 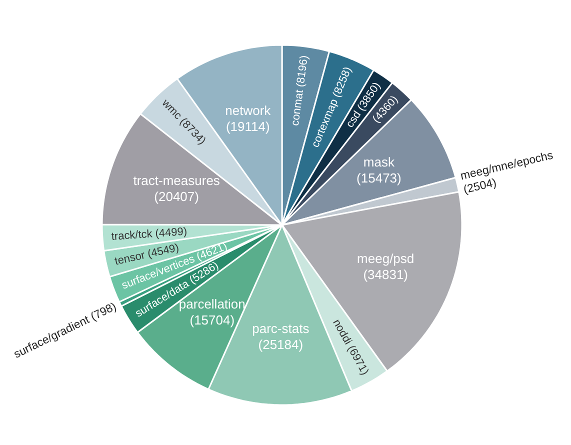 What do you see at coordinates (385, 258) in the screenshot?
I see `slice-label: meeg/psd` at bounding box center [385, 258].